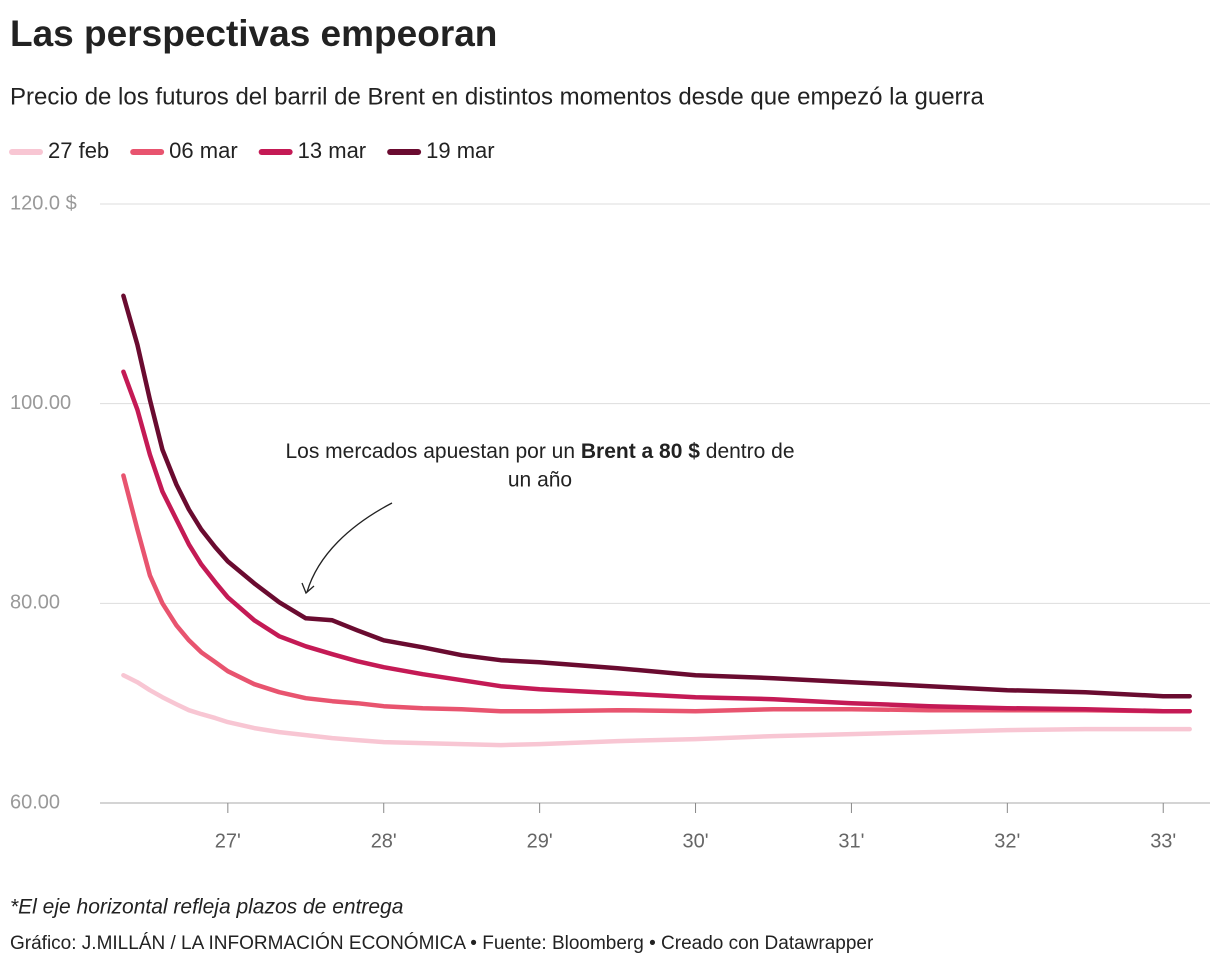  Describe the element at coordinates (308, 588) in the screenshot. I see `annotation-arrowhead` at that location.